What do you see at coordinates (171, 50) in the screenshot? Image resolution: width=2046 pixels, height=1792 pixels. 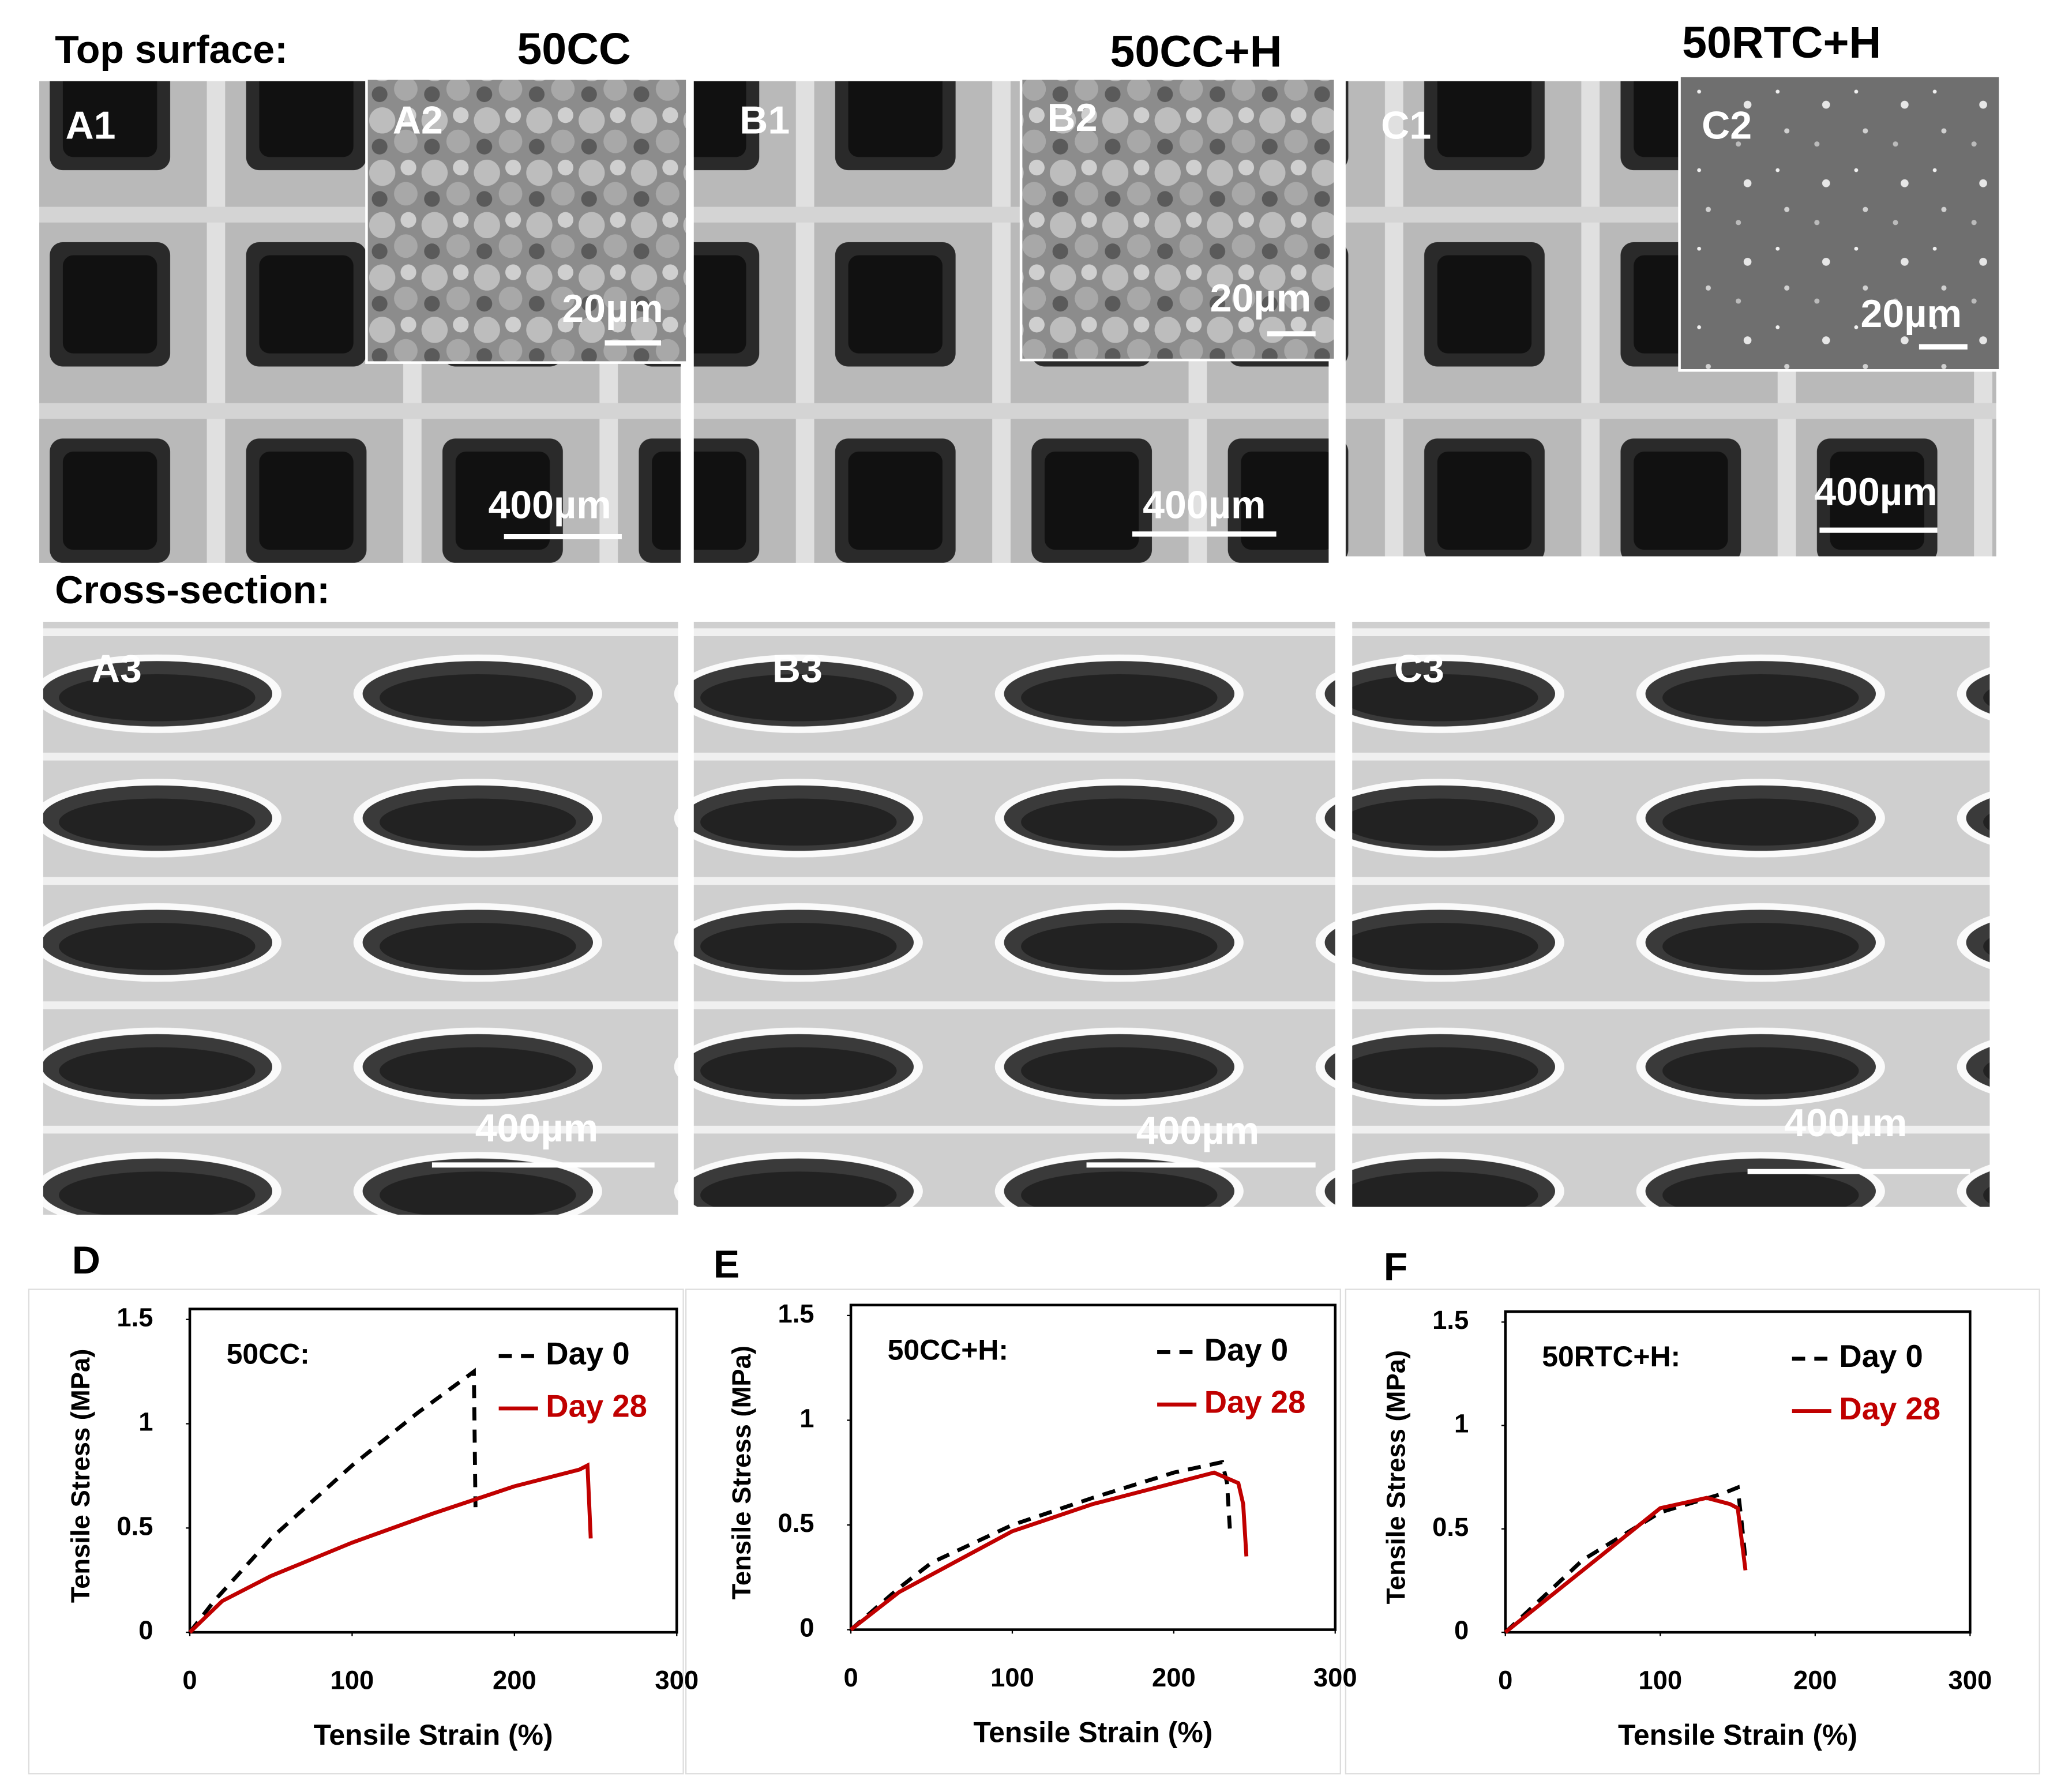 I see `section-label: Top surface:` at bounding box center [171, 50].